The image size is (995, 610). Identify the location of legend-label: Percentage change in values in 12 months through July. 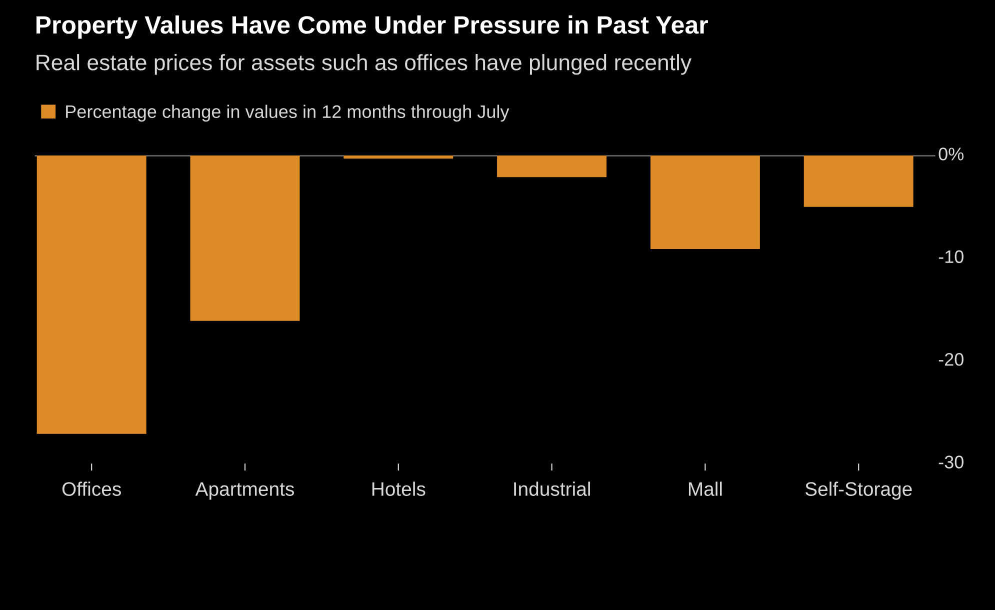
(288, 113).